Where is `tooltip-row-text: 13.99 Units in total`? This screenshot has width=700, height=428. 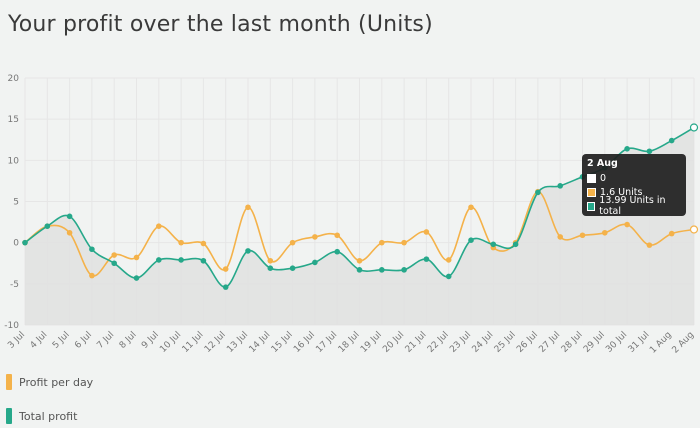
tooltip-row-text: 13.99 Units in total is located at coordinates (632, 206).